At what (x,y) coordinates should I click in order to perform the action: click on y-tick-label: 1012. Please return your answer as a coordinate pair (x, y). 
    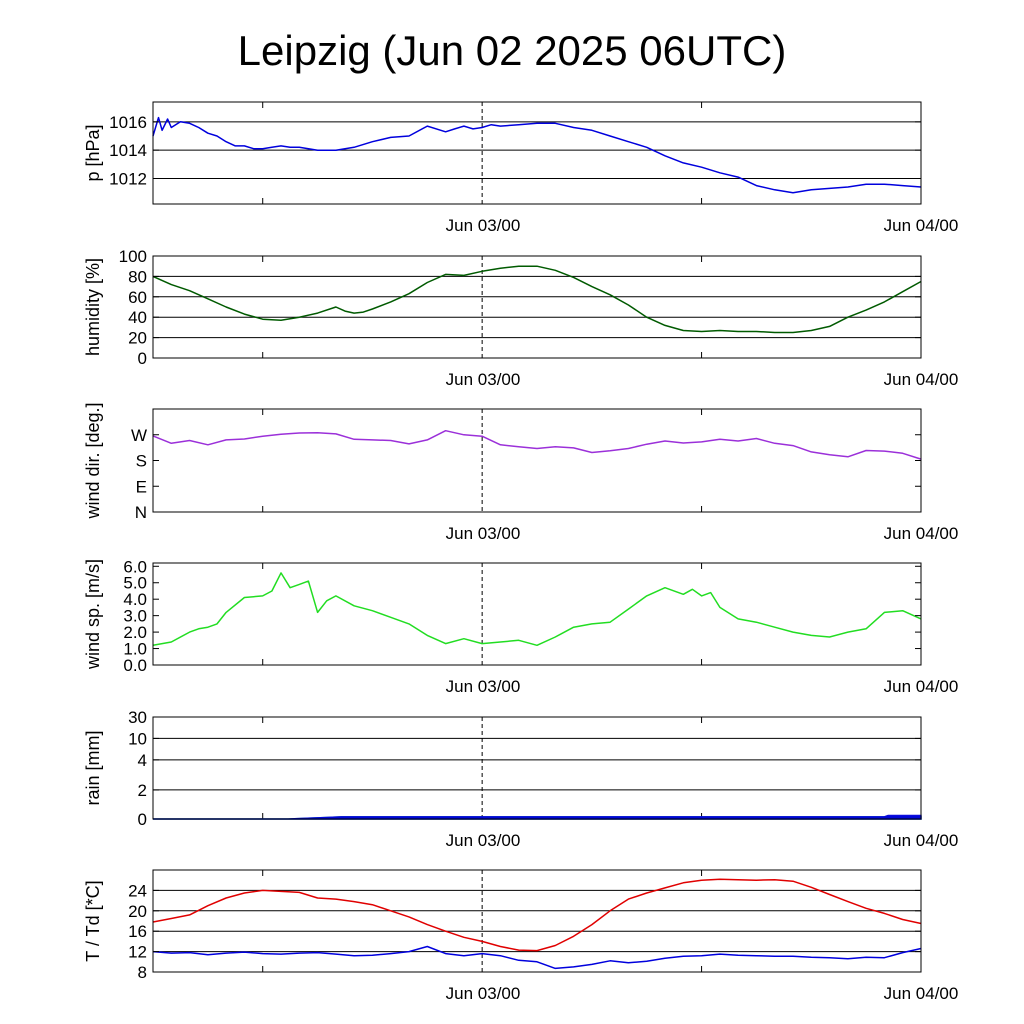
    Looking at the image, I should click on (128, 179).